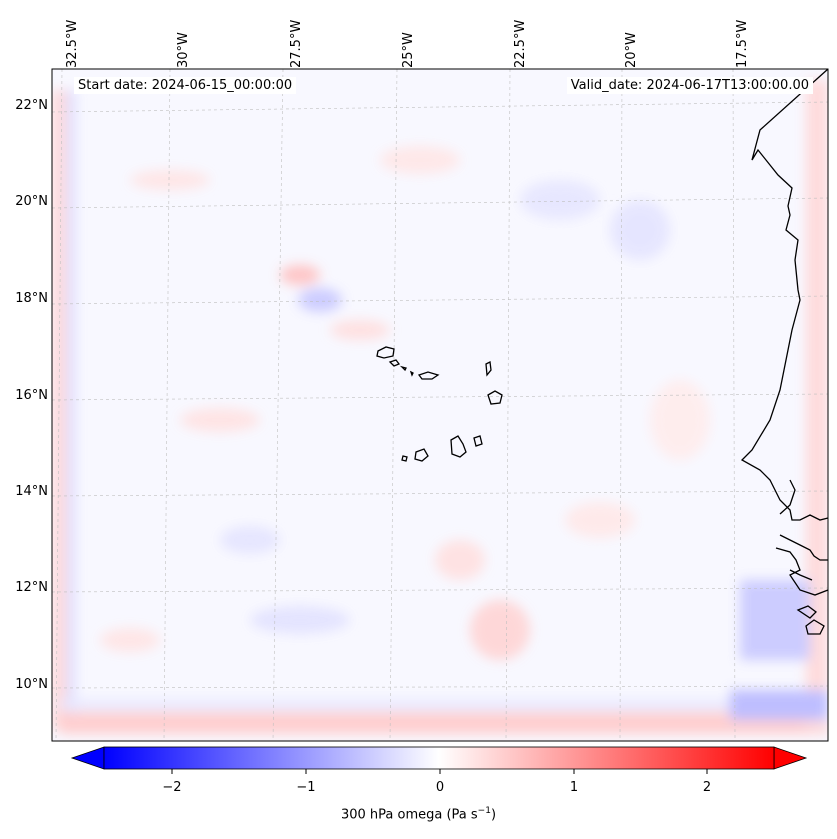  I want to click on lat-label: 14°N, so click(31, 491).